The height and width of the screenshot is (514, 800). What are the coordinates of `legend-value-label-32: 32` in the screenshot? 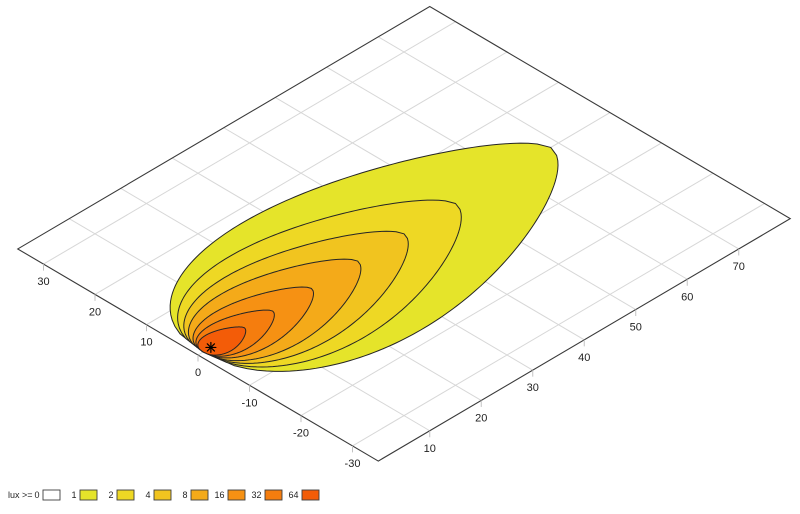 It's located at (256, 495).